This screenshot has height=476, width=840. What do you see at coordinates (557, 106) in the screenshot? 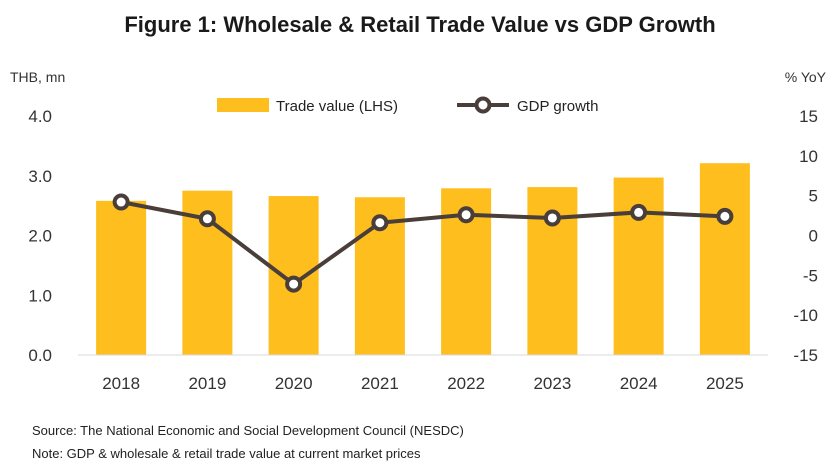
I see `legend-line-label: GDP growth` at bounding box center [557, 106].